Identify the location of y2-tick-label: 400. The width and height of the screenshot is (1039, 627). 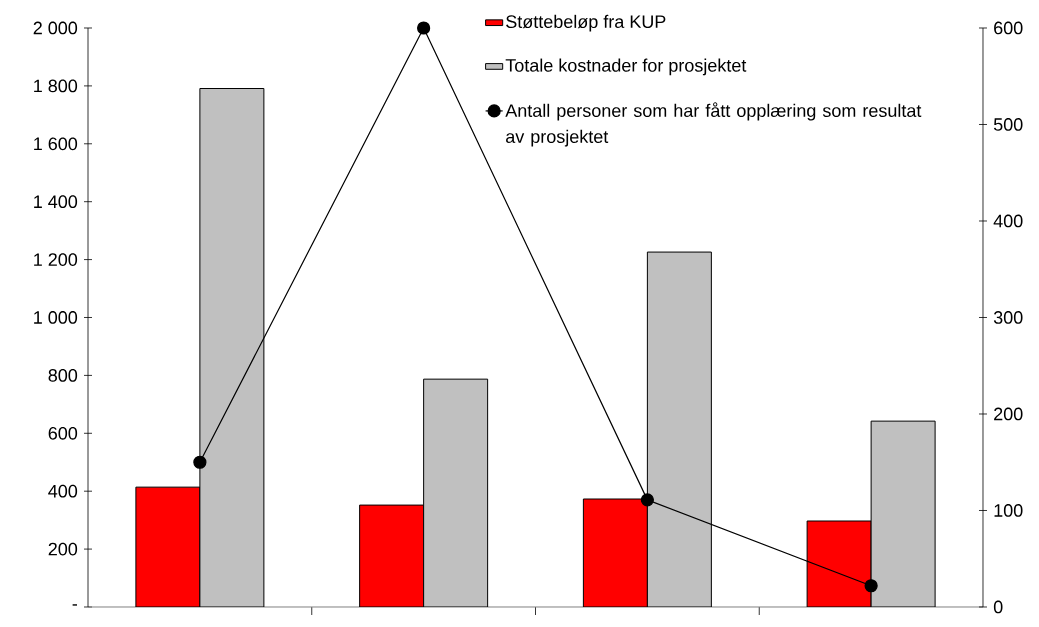
(1008, 221).